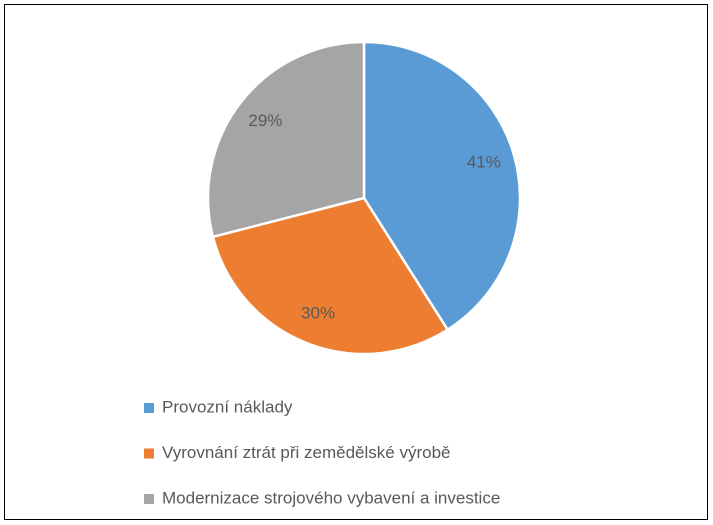 This screenshot has width=713, height=525. Describe the element at coordinates (484, 162) in the screenshot. I see `data-label: 41%` at that location.